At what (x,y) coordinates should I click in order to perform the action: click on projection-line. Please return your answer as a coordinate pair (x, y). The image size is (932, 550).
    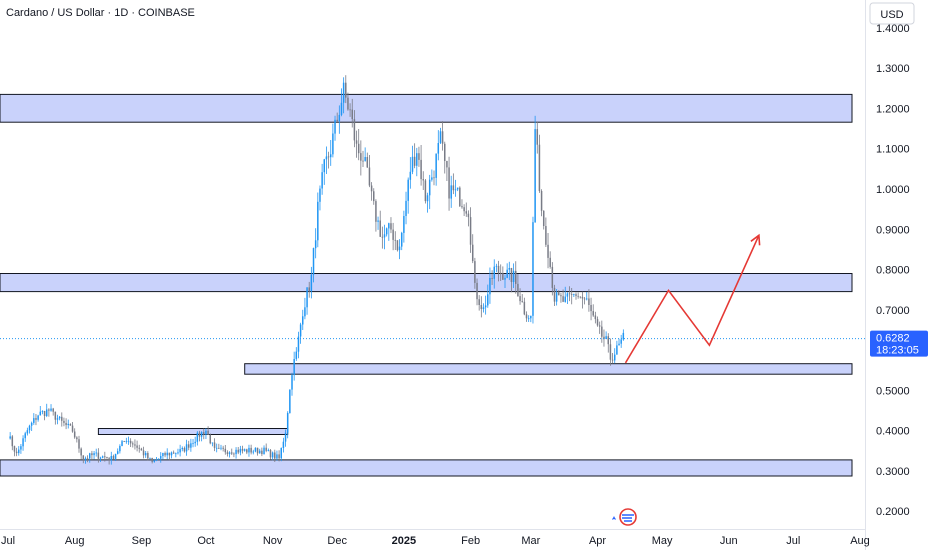
    Looking at the image, I should click on (692, 299).